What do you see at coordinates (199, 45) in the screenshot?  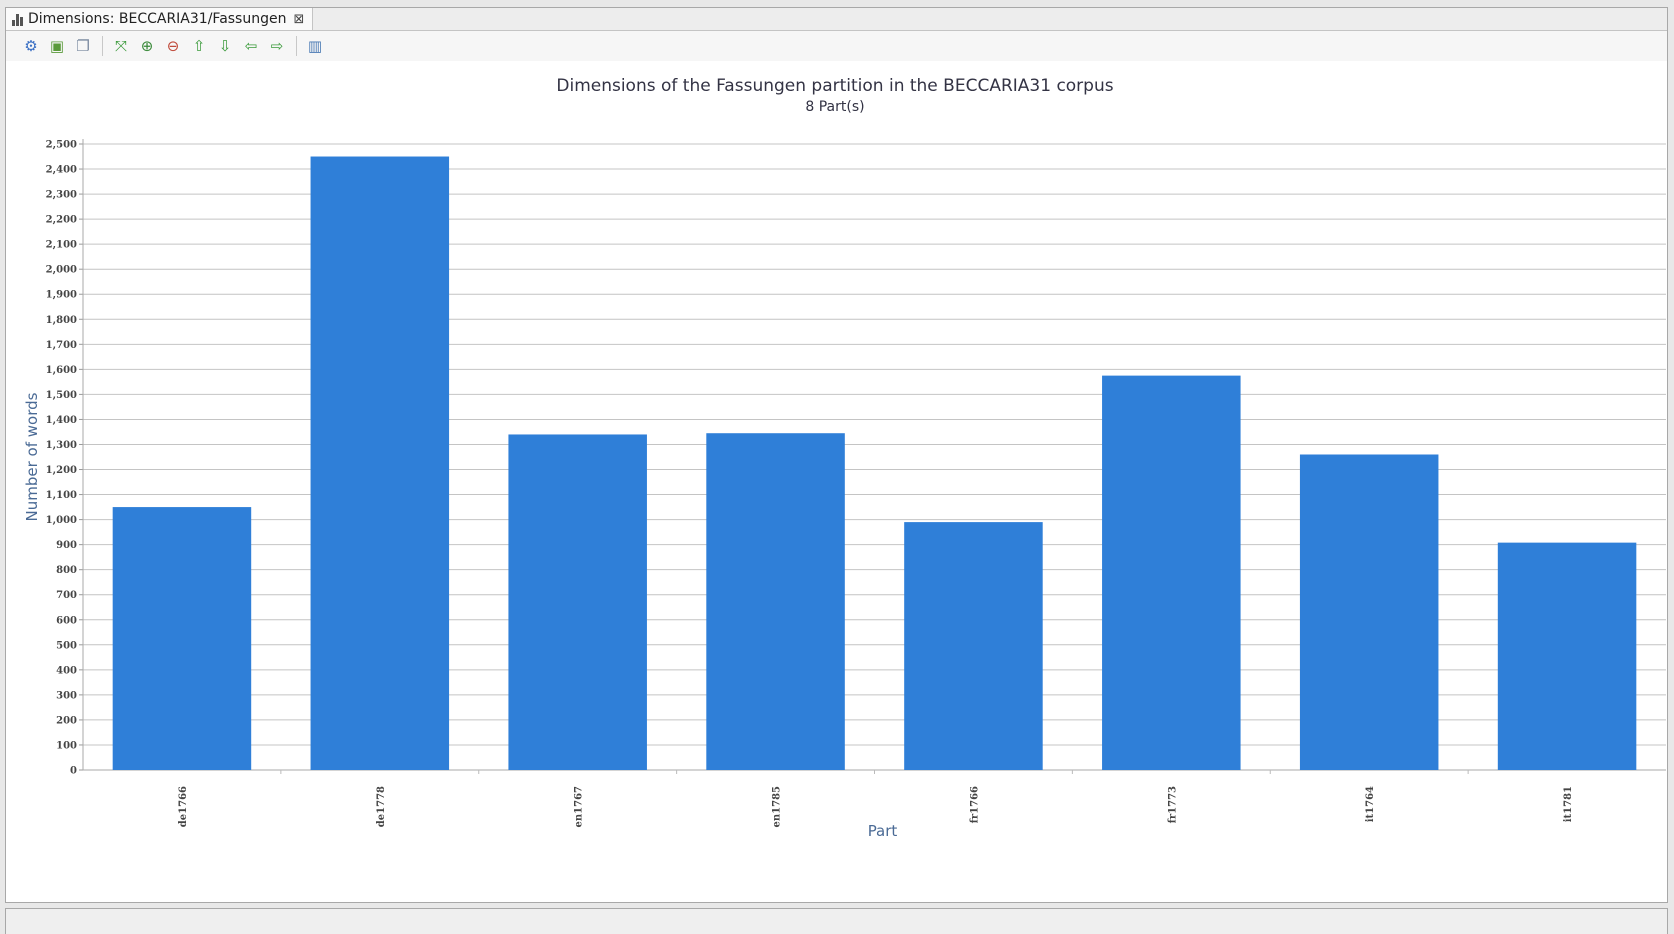 I see `pan-up-icon: ⇧` at bounding box center [199, 45].